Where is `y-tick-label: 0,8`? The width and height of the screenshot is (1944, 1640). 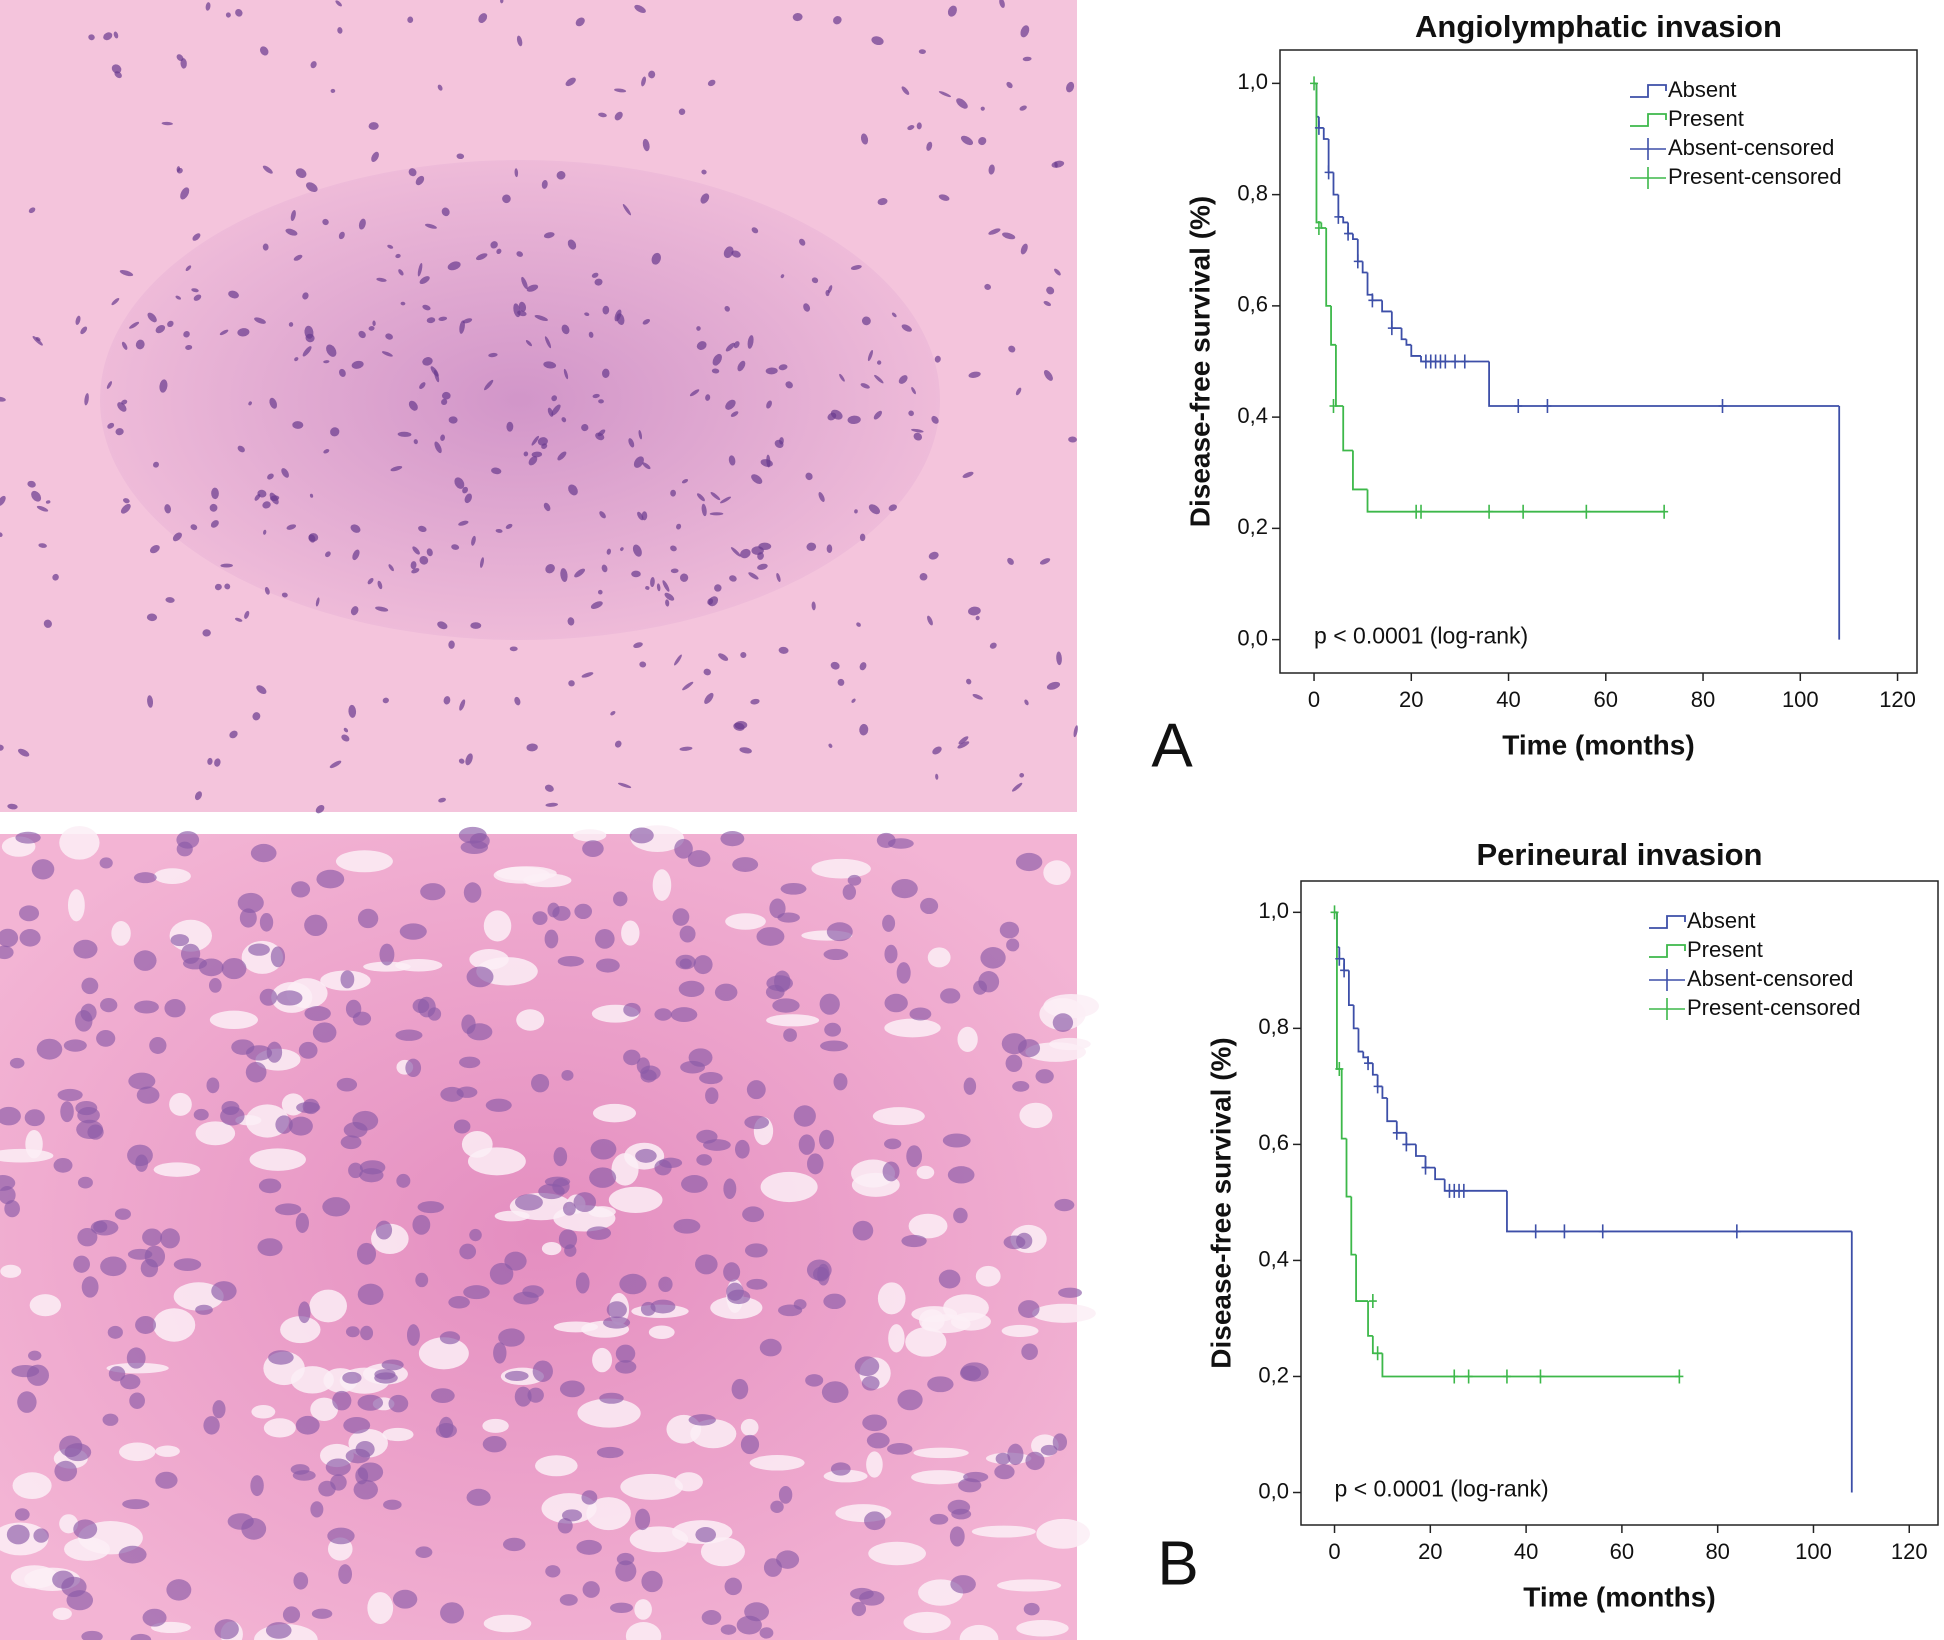
y-tick-label: 0,8 is located at coordinates (1273, 1026).